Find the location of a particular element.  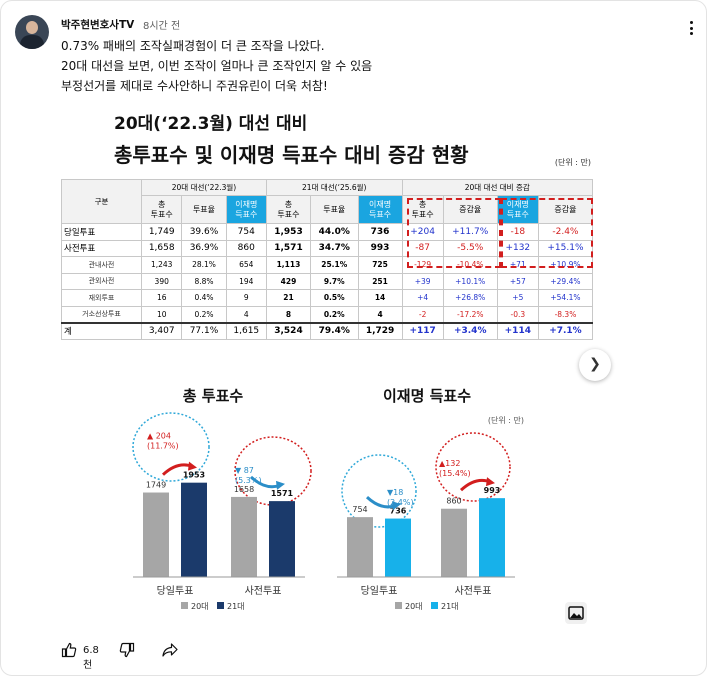

table-cell: 3,407 is located at coordinates (161, 330).